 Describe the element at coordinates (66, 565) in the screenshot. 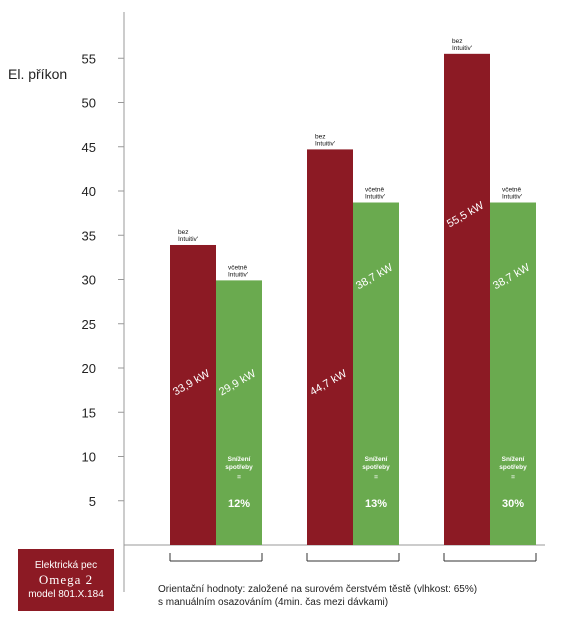

I see `model-line-1: Elektrická pec` at that location.